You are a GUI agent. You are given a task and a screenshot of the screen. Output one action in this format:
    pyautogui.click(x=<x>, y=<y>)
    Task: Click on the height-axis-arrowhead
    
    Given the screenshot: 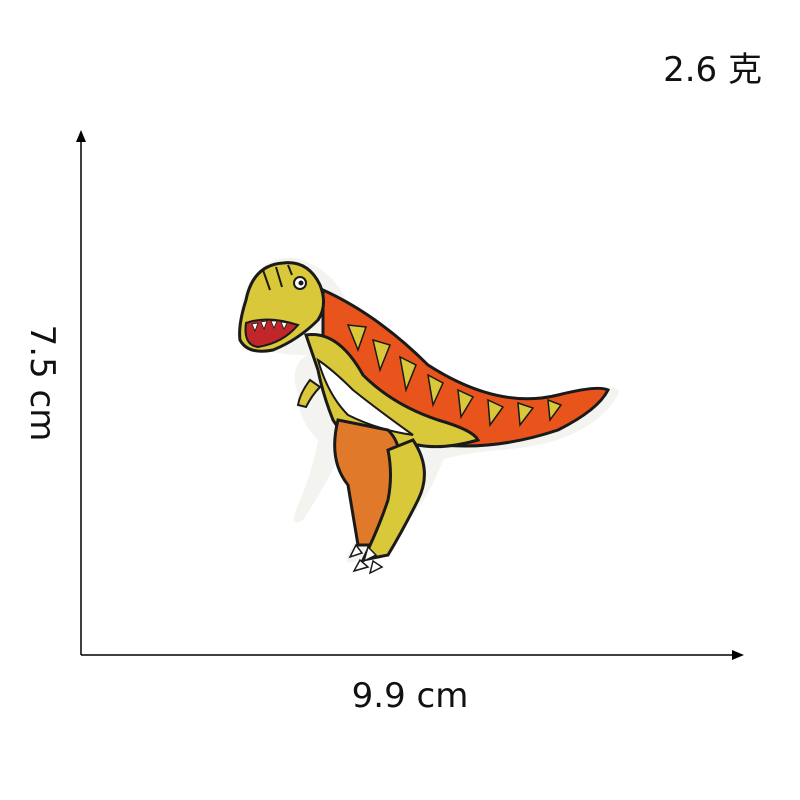 What is the action you would take?
    pyautogui.click(x=81, y=136)
    